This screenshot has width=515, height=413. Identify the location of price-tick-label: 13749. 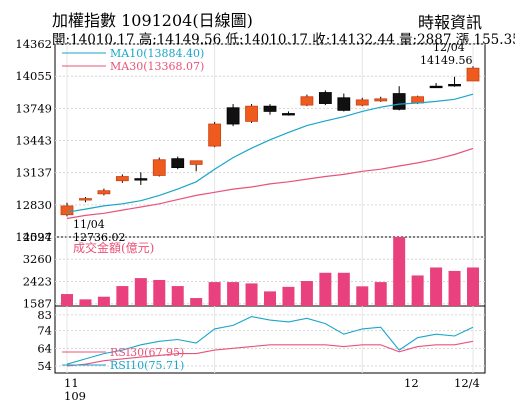
(33, 108).